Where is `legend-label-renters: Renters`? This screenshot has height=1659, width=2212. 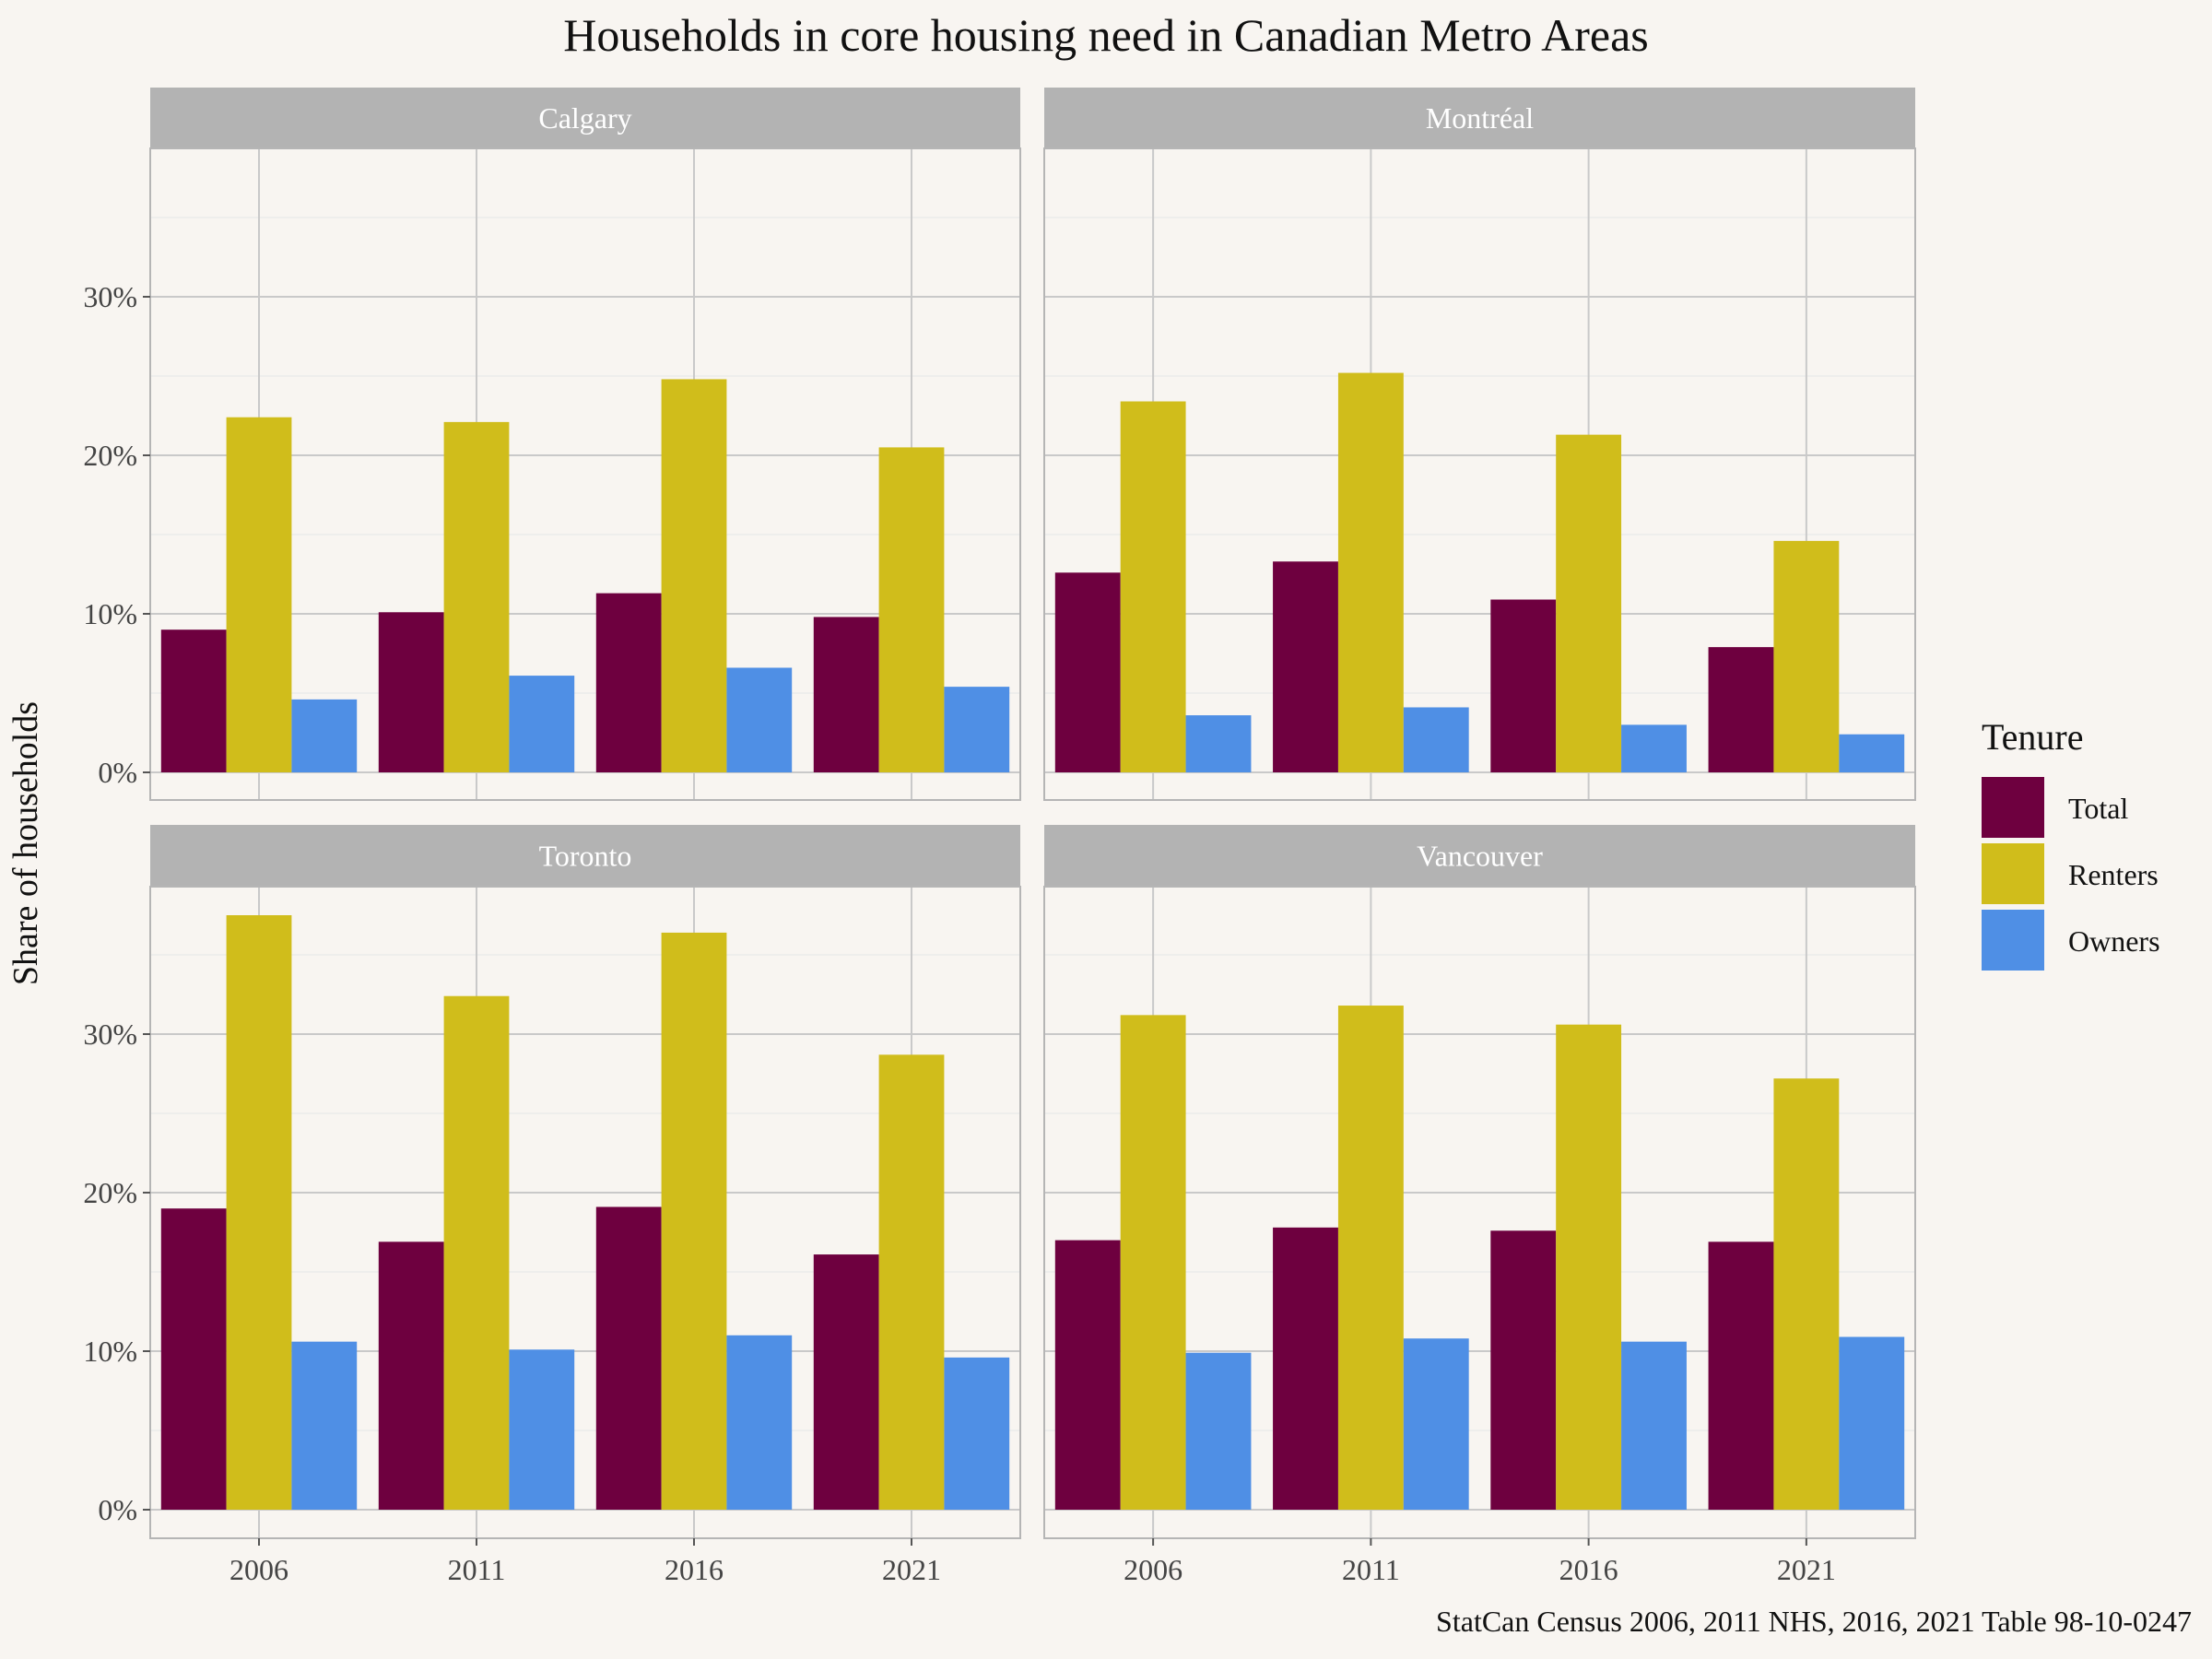
legend-label-renters: Renters is located at coordinates (2113, 874).